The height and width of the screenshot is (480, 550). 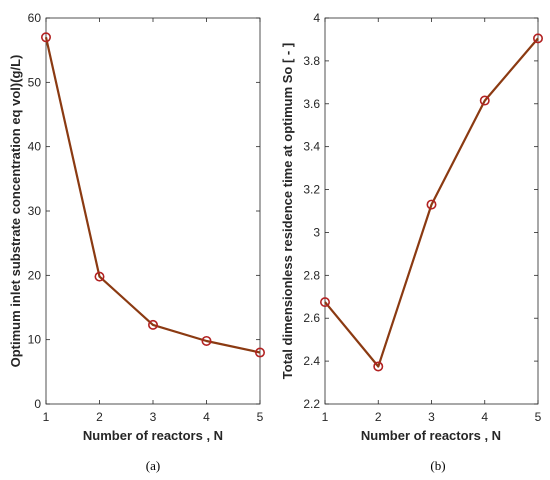 I want to click on y-tick-label: 2.6, so click(x=311, y=318).